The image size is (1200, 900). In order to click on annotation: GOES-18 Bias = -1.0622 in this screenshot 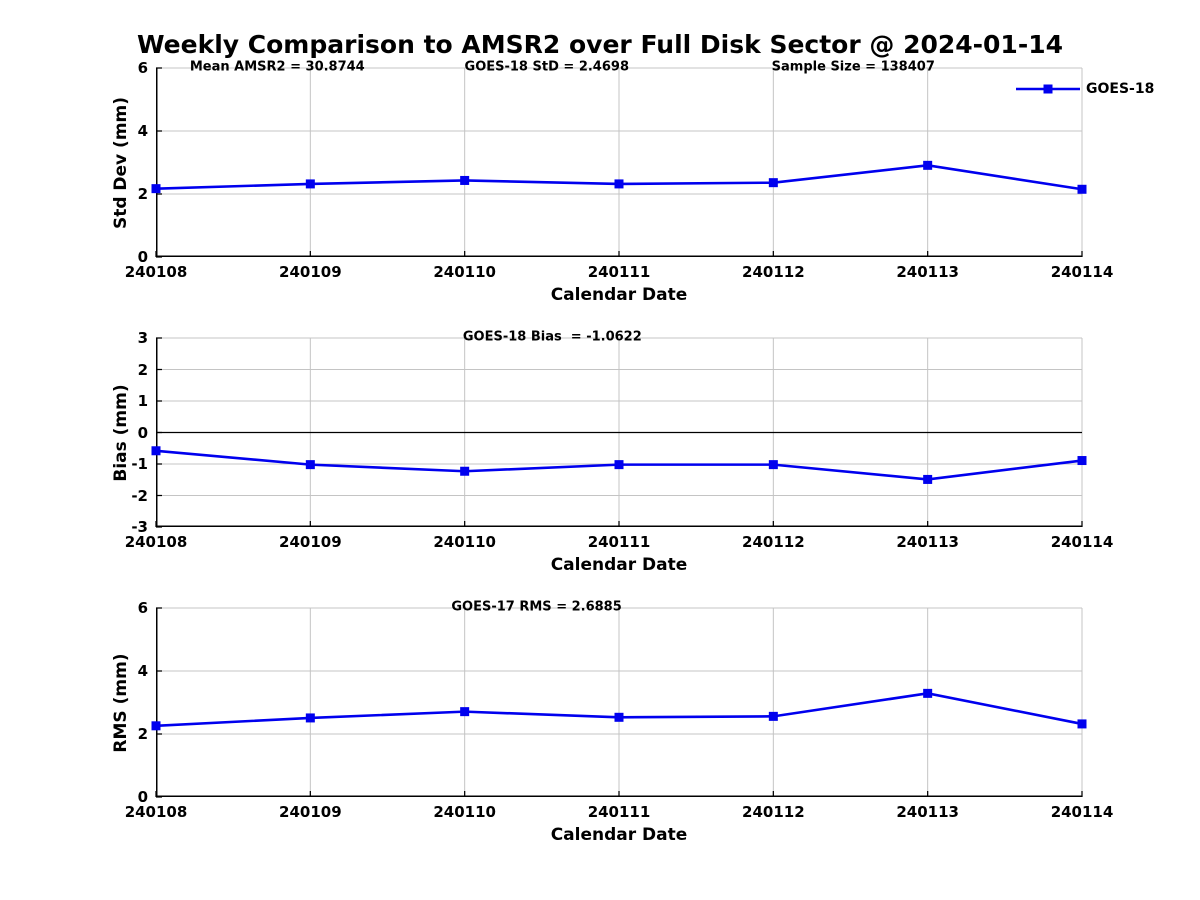, I will do `click(552, 337)`.